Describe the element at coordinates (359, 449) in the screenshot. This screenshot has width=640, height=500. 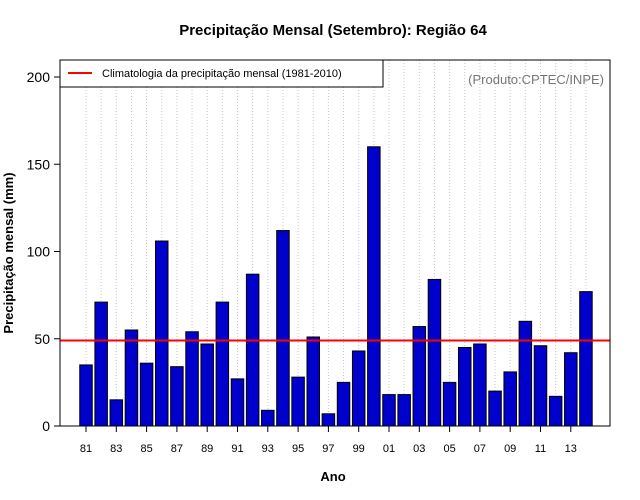
I see `x-tick-label: 99` at that location.